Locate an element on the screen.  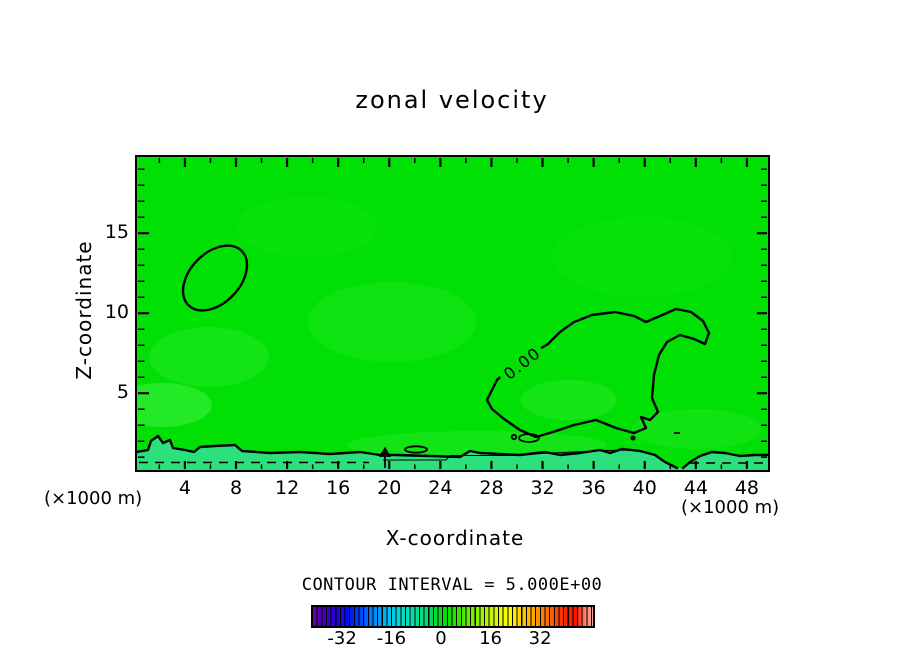
near-surface-negative-band is located at coordinates (452, 453).